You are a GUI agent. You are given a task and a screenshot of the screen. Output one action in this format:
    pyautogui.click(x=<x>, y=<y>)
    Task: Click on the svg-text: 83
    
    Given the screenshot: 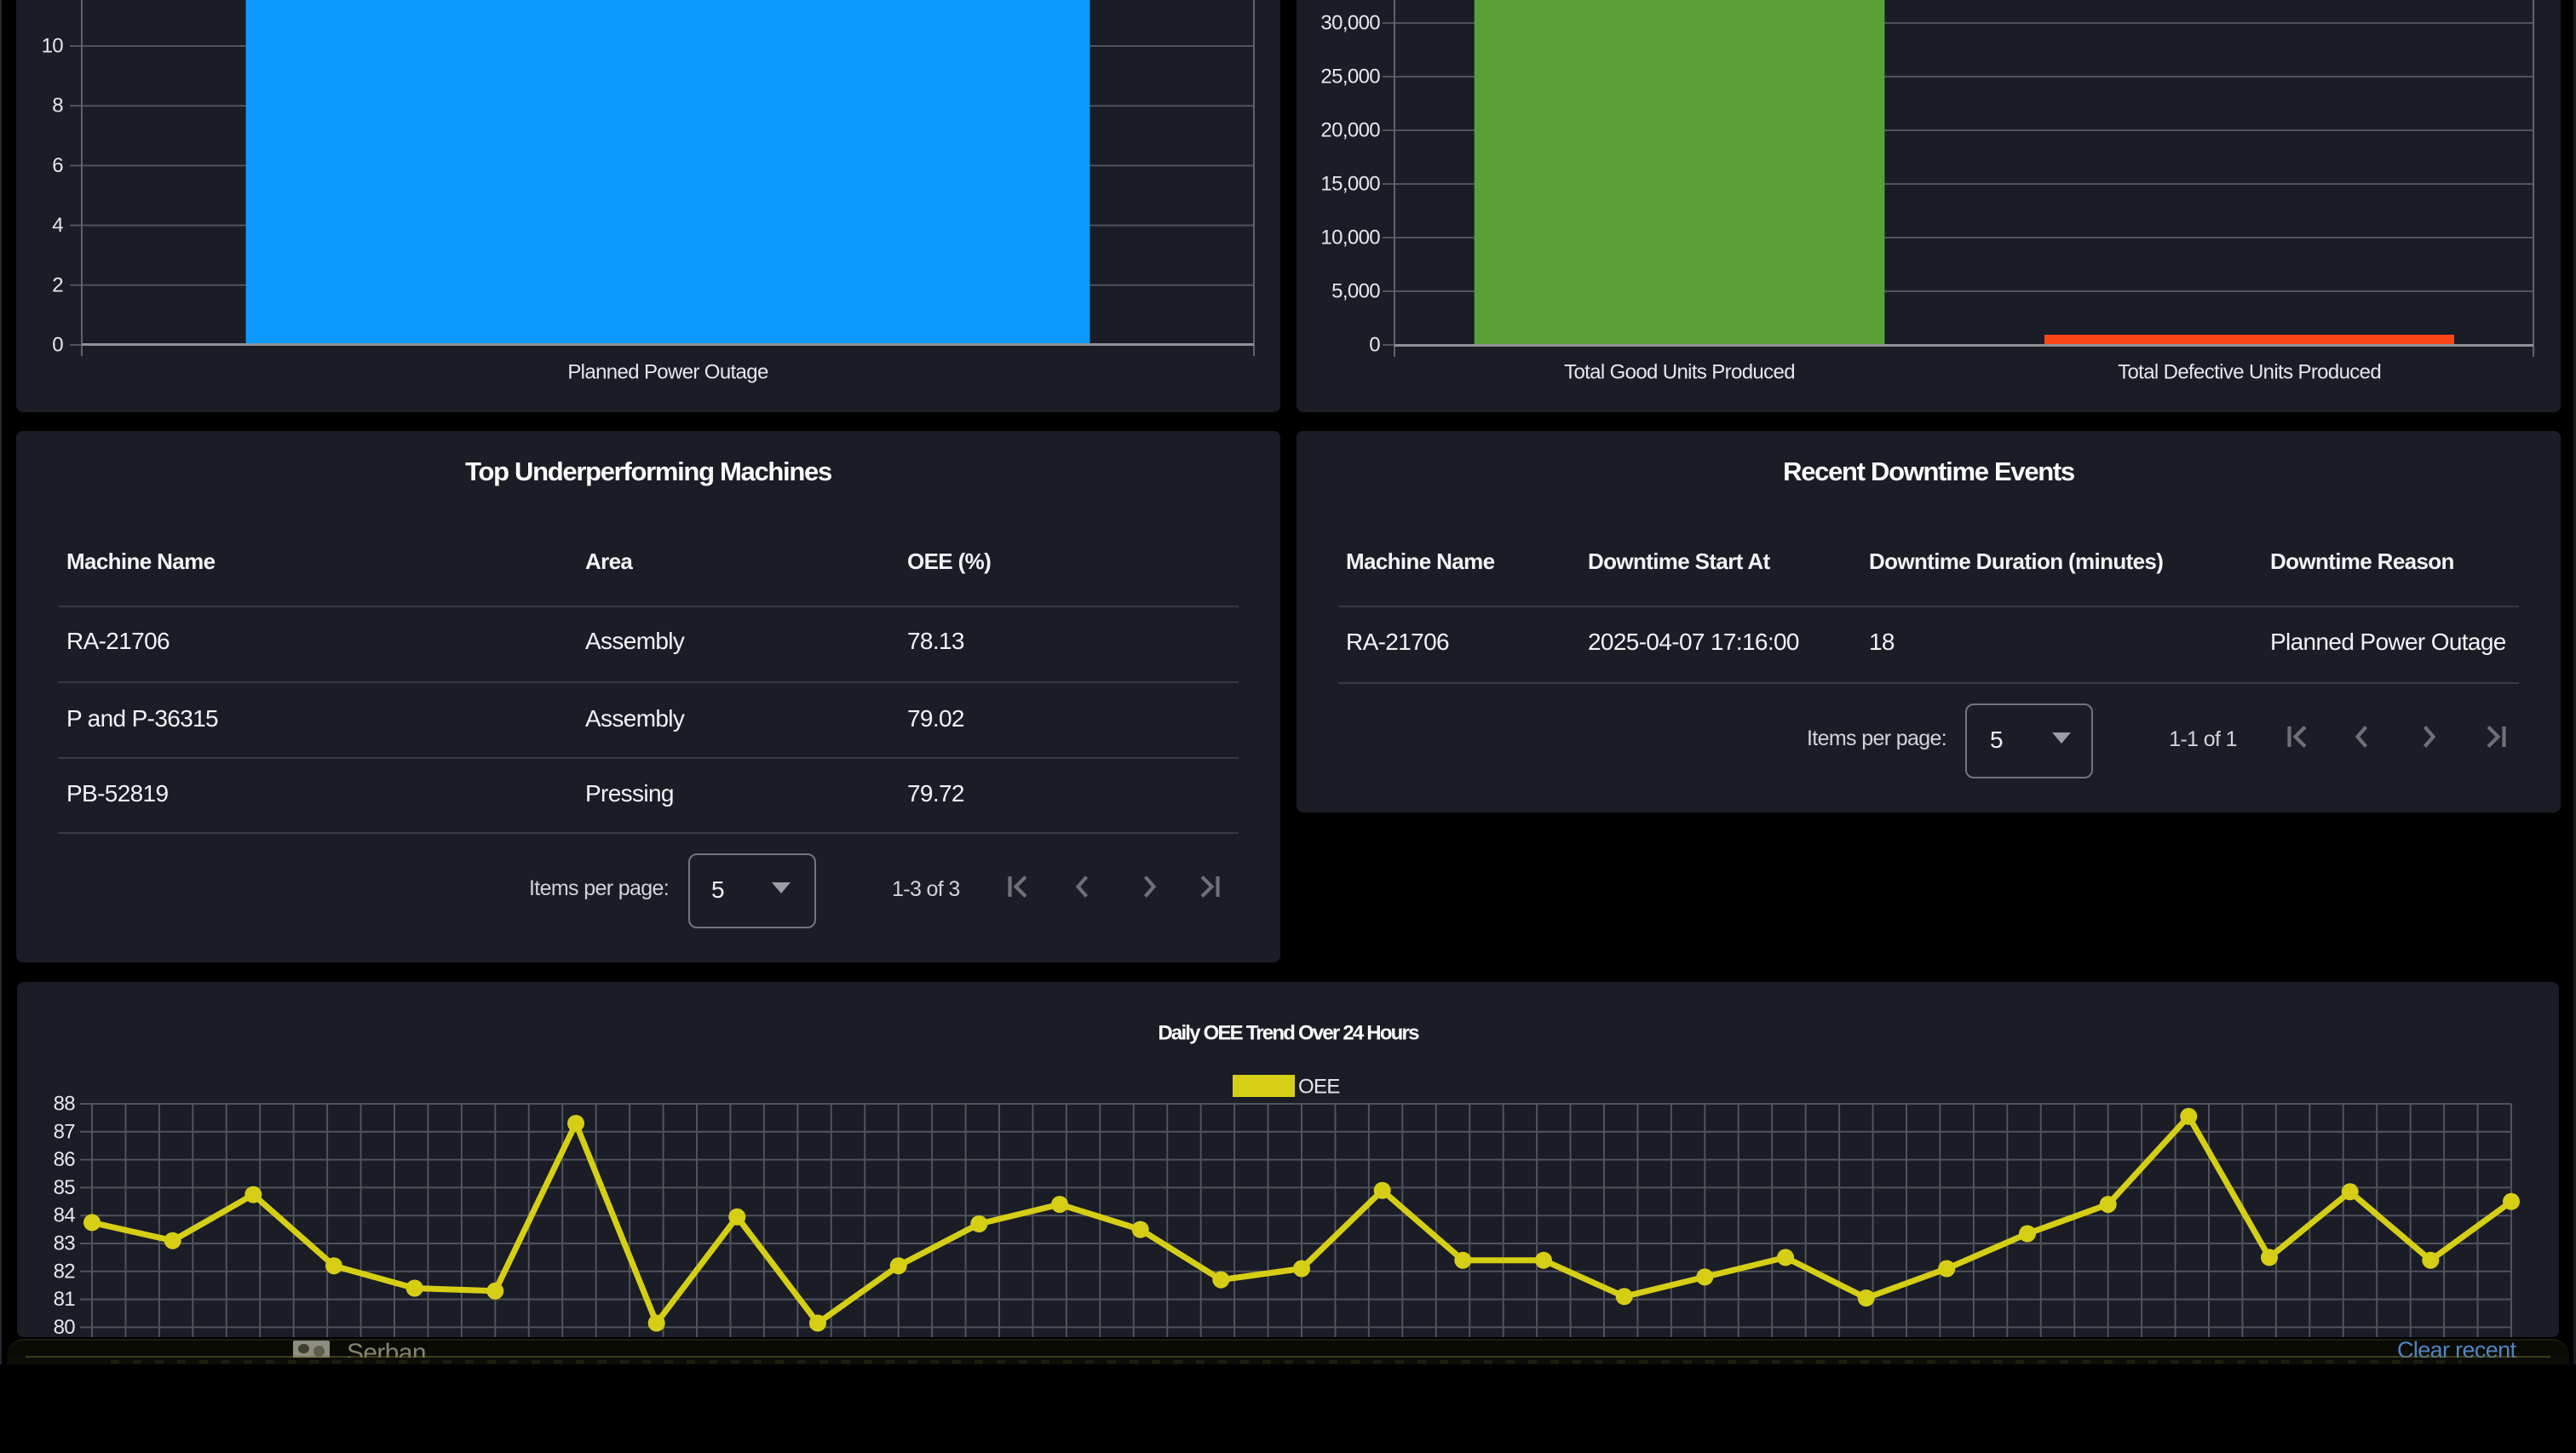 What is the action you would take?
    pyautogui.click(x=65, y=1243)
    